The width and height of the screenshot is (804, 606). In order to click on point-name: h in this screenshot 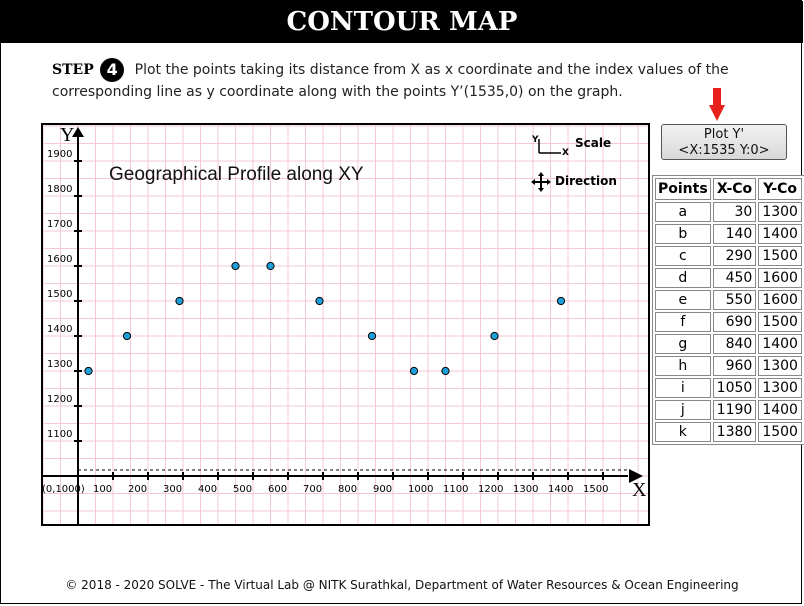, I will do `click(683, 366)`.